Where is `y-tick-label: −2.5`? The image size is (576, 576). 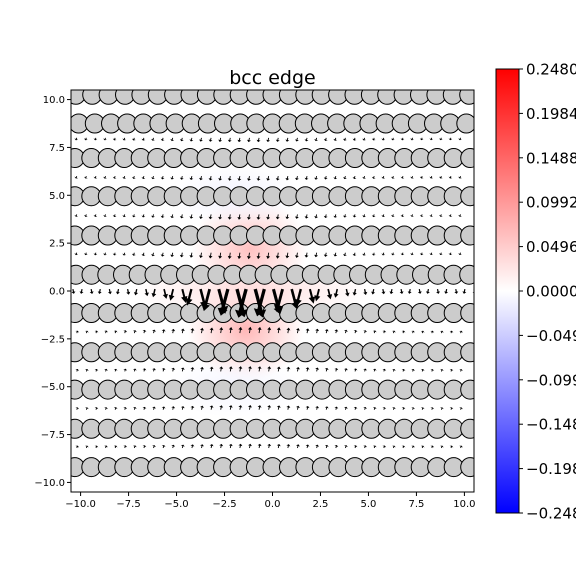
y-tick-label: −2.5 is located at coordinates (53, 339).